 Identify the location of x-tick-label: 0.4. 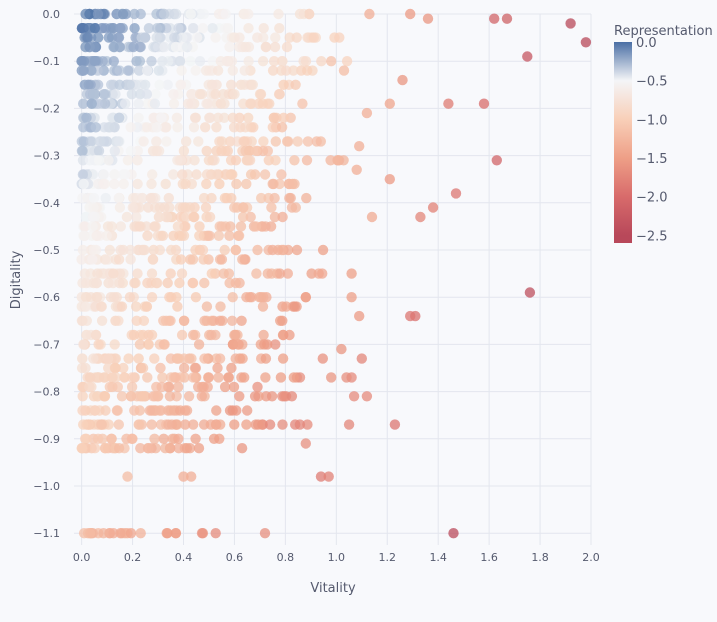
(184, 557).